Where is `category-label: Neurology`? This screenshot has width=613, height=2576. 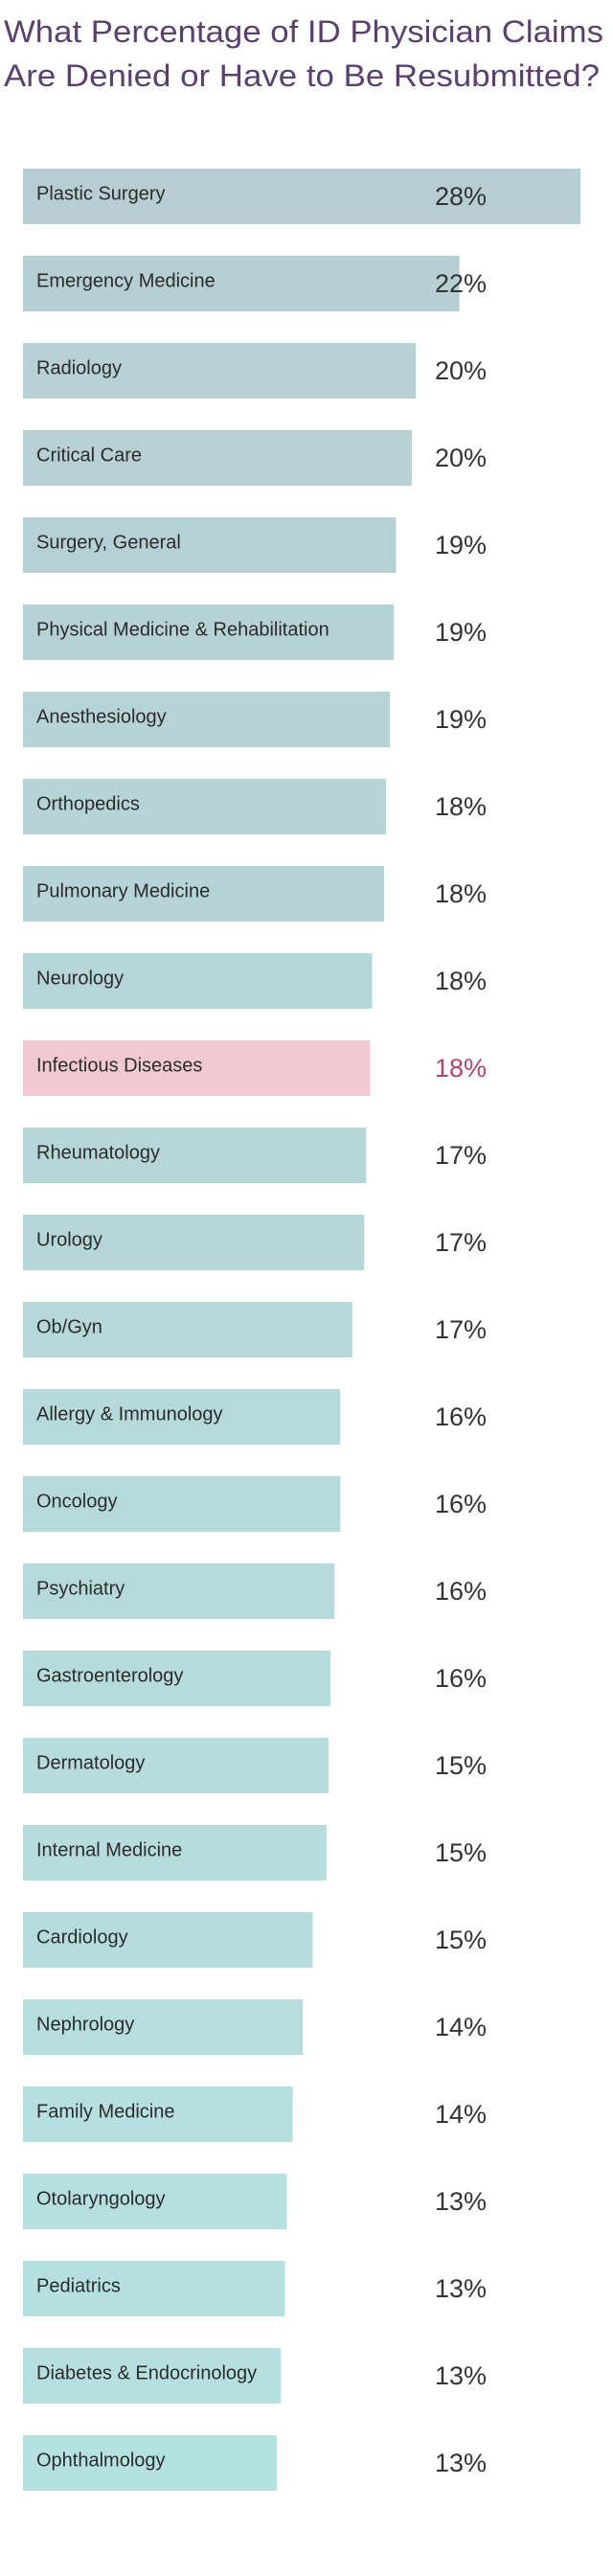 category-label: Neurology is located at coordinates (80, 978).